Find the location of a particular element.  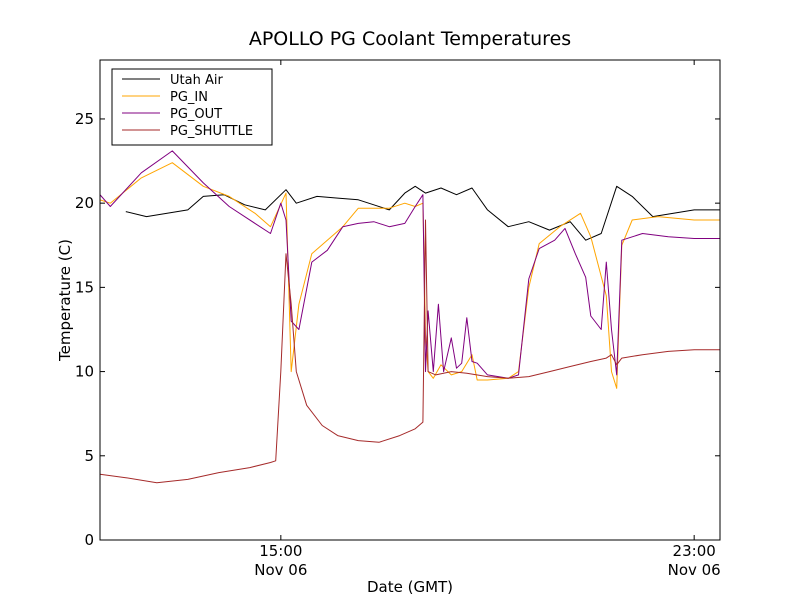

chart-title: APOLLO PG Coolant Temperatures is located at coordinates (410, 39).